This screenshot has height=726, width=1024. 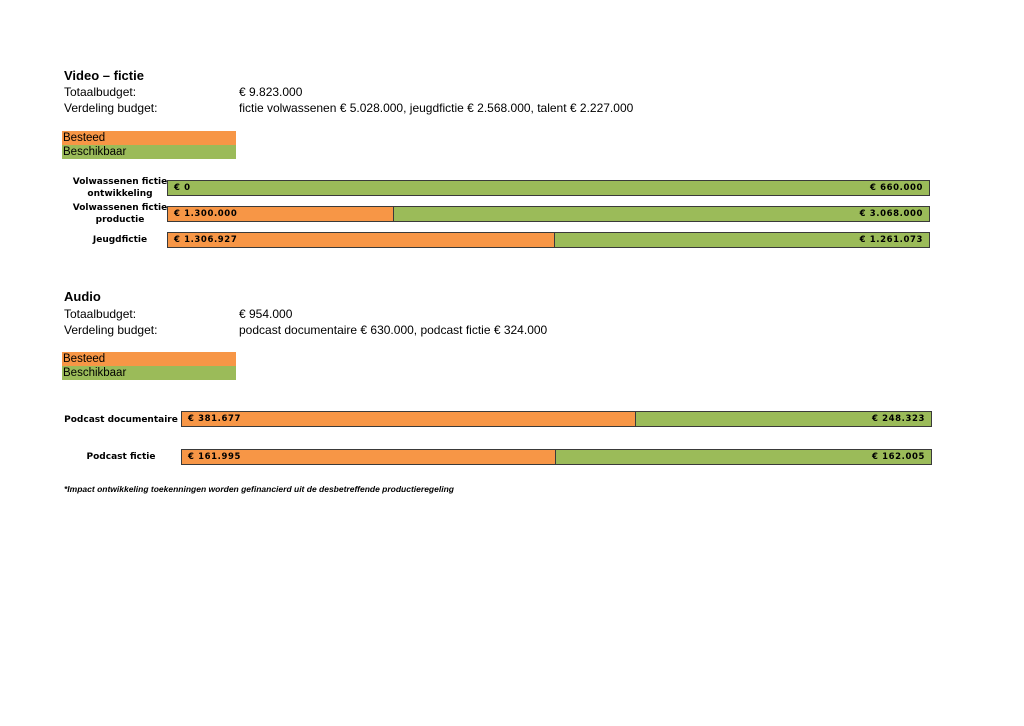 What do you see at coordinates (120, 240) in the screenshot?
I see `category-label: Jeugdfictie` at bounding box center [120, 240].